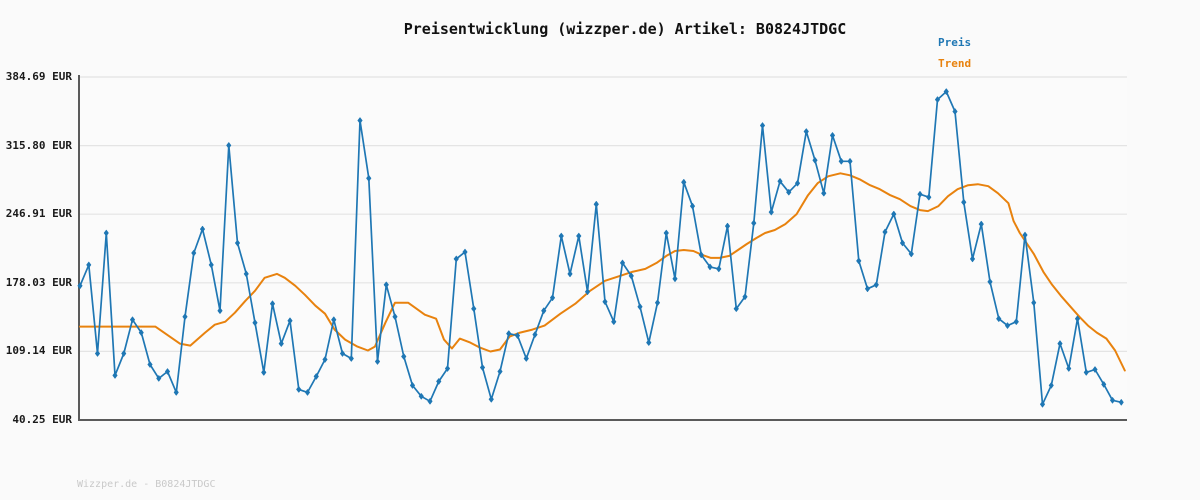 This screenshot has height=500, width=1200. Describe the element at coordinates (954, 53) in the screenshot. I see `chart-legend: Preis Trend` at that location.